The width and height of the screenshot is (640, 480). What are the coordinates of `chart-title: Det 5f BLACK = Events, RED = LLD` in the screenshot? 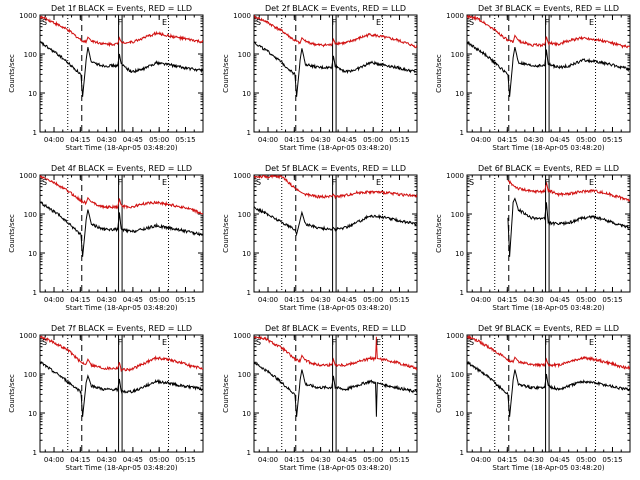 It's located at (335, 168).